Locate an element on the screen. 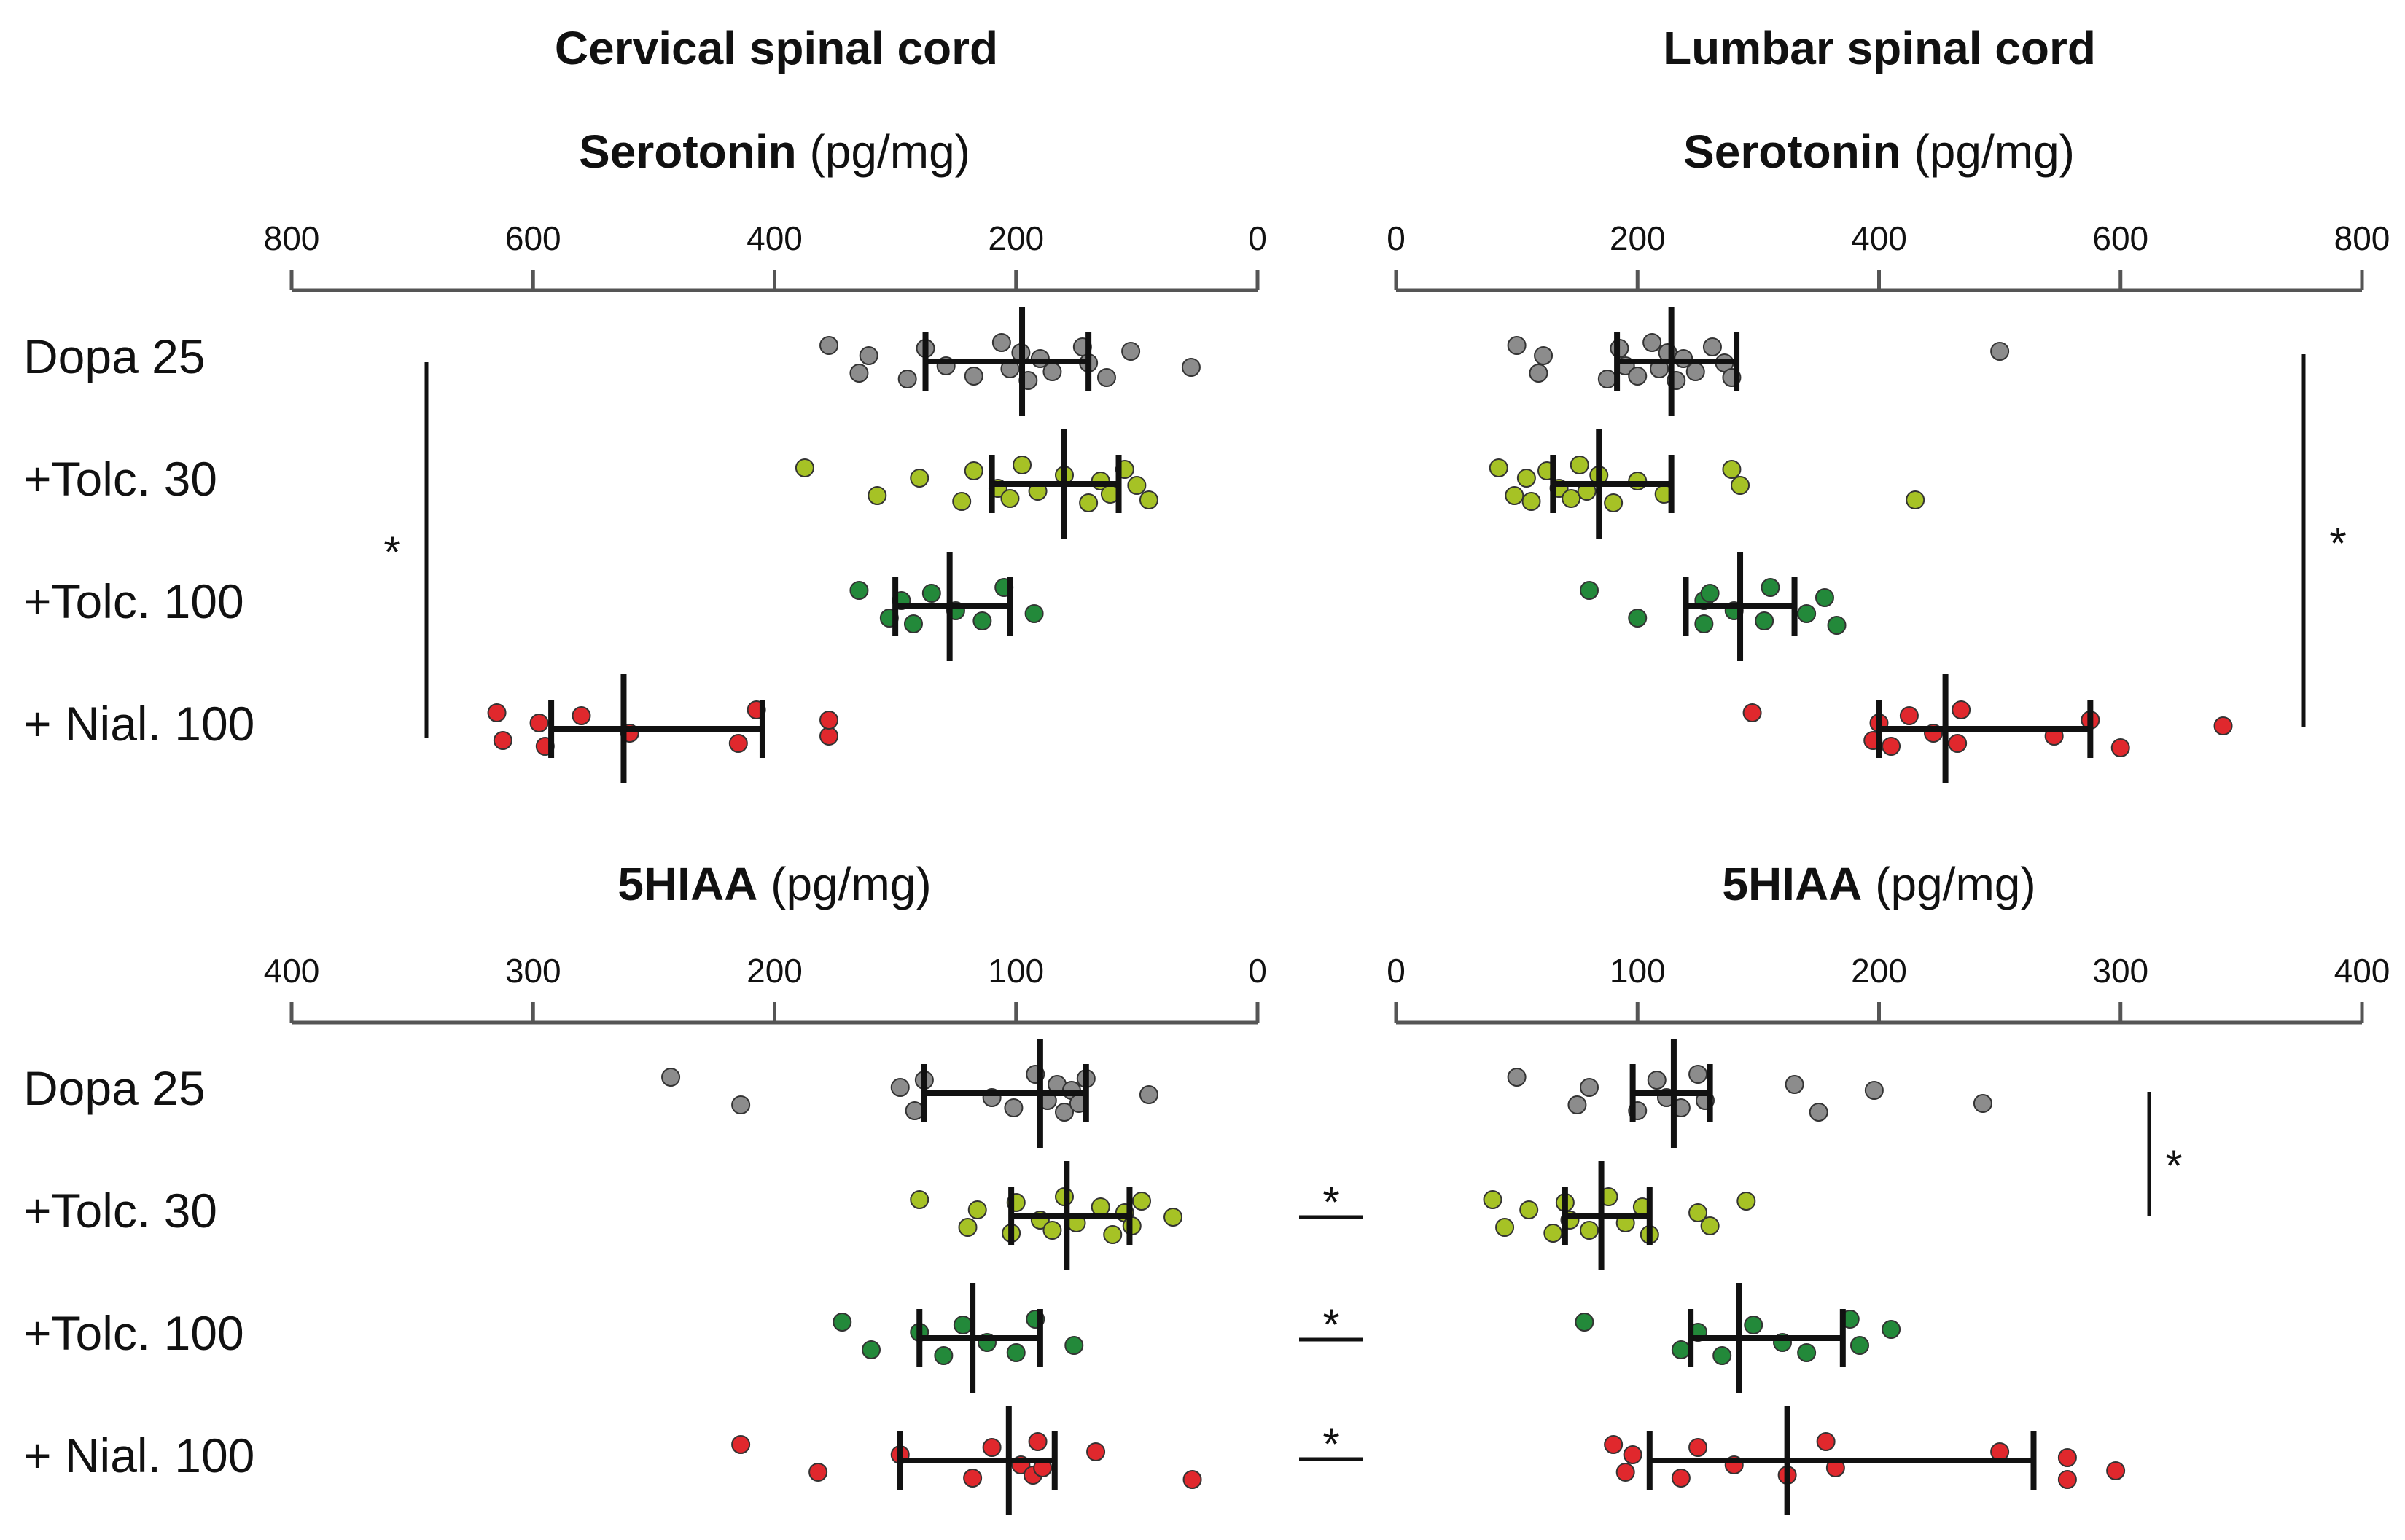 This screenshot has width=2405, height=1540. row-label-tolc100-bottom: +Tolc. 100 is located at coordinates (133, 1333).